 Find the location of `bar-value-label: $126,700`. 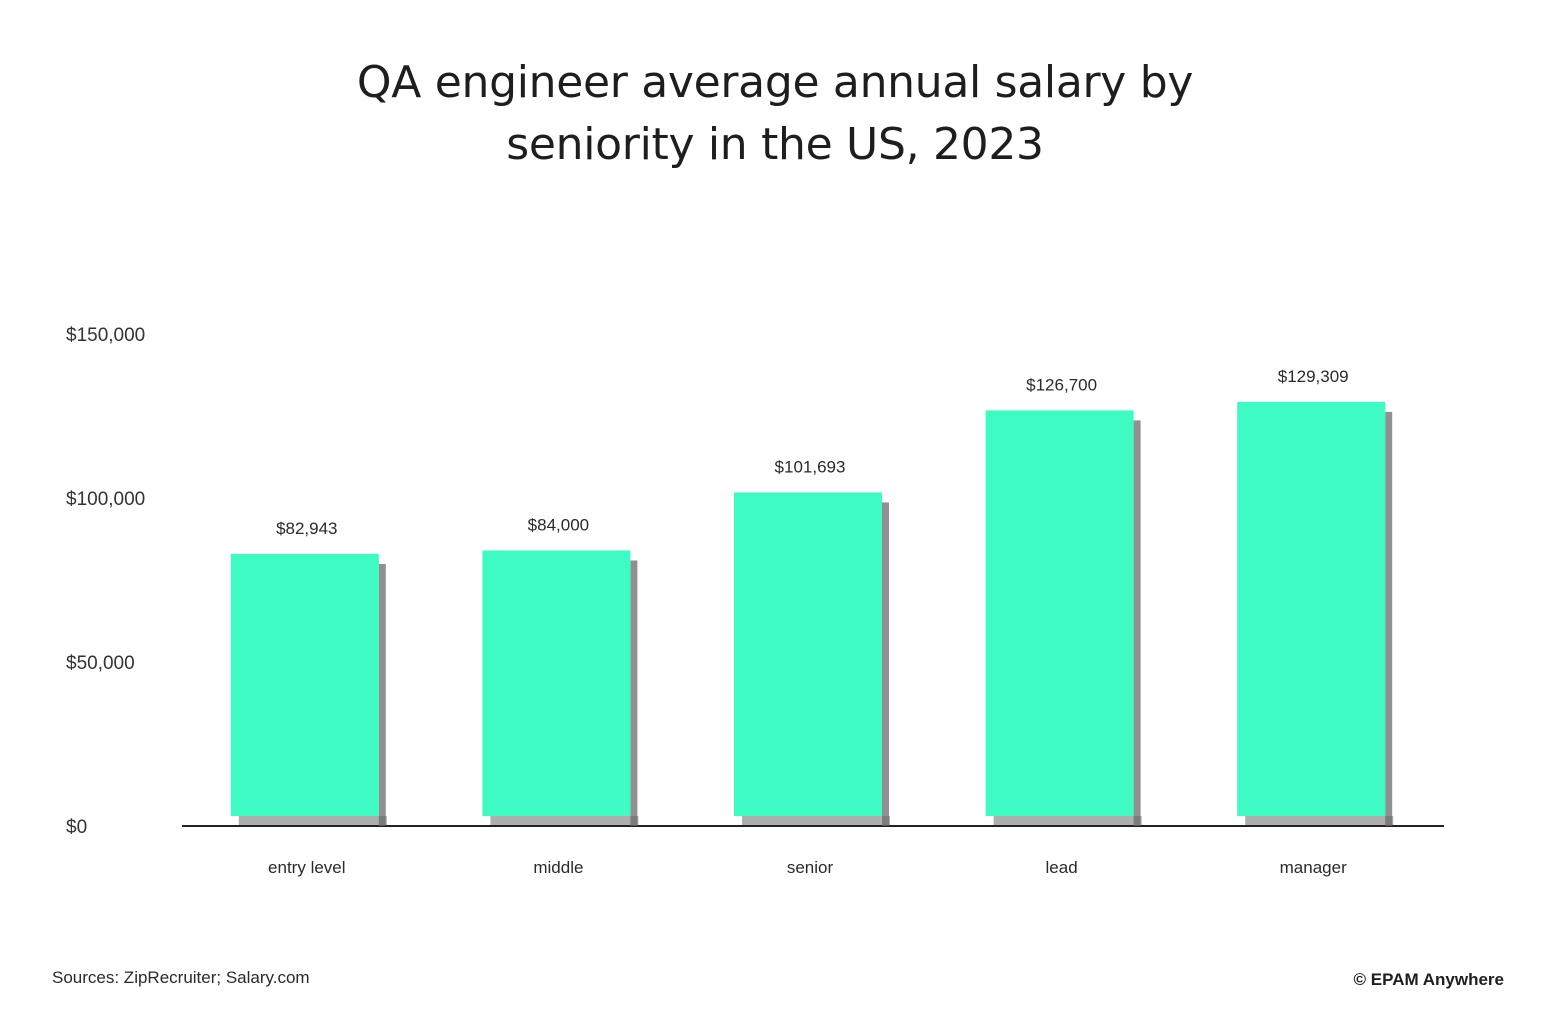

bar-value-label: $126,700 is located at coordinates (1061, 384).